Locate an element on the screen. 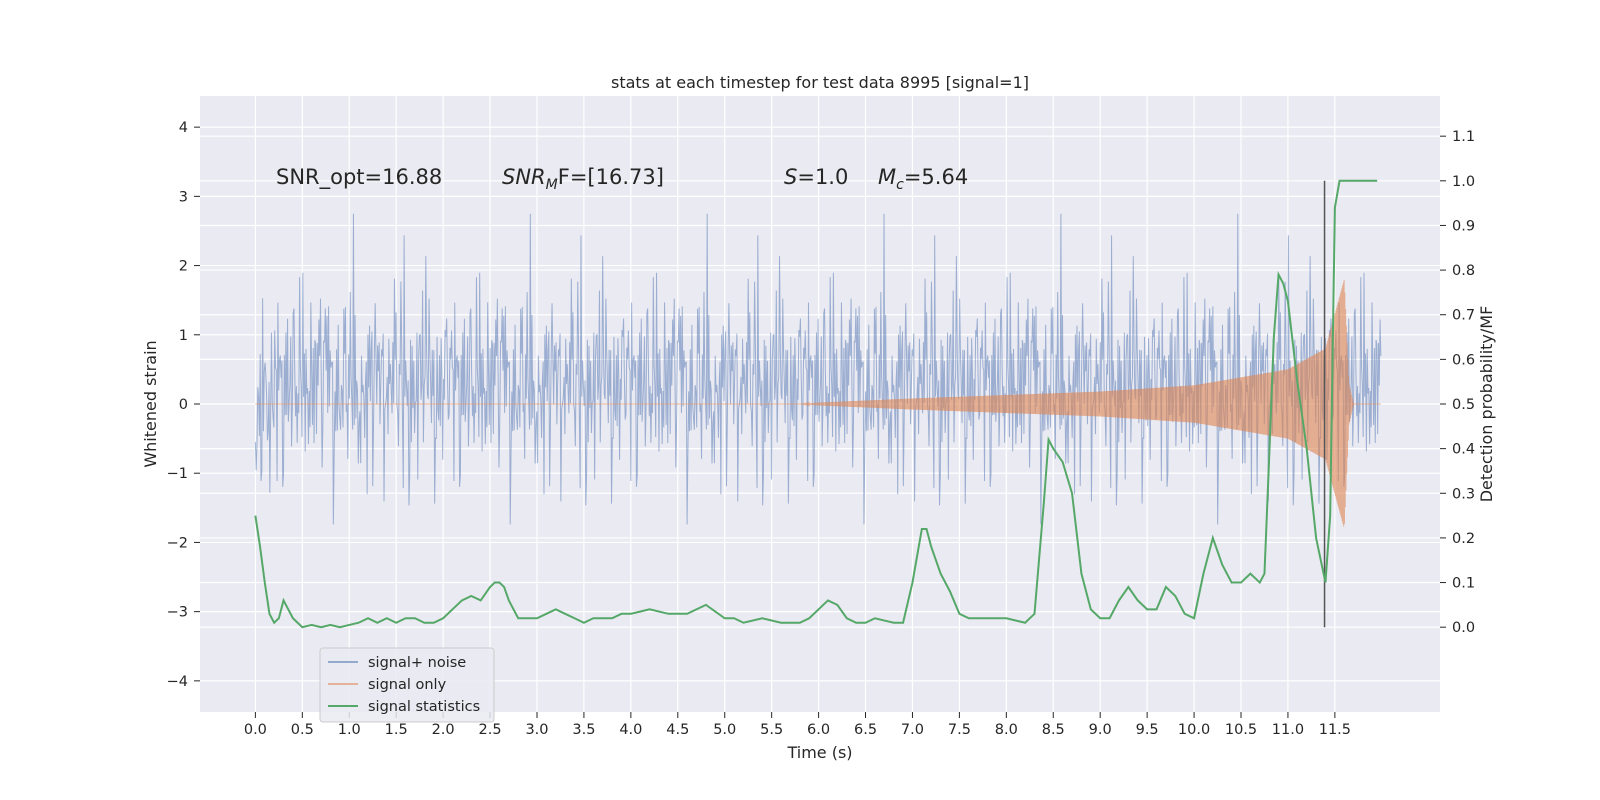 This screenshot has width=1600, height=800. y-tick-label: 1 is located at coordinates (183, 336).